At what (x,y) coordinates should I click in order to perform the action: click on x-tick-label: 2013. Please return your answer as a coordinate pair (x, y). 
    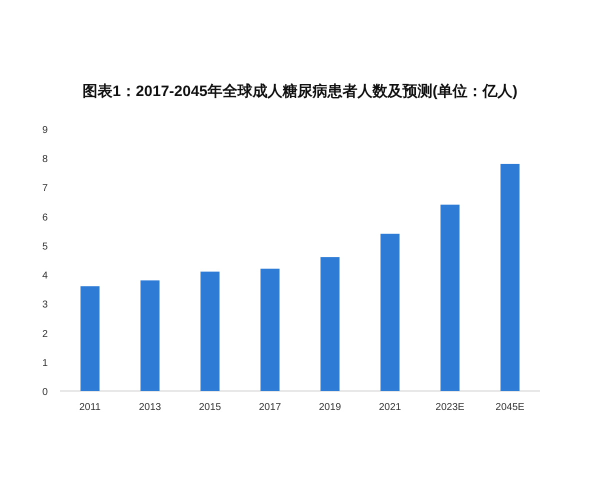
    Looking at the image, I should click on (150, 407).